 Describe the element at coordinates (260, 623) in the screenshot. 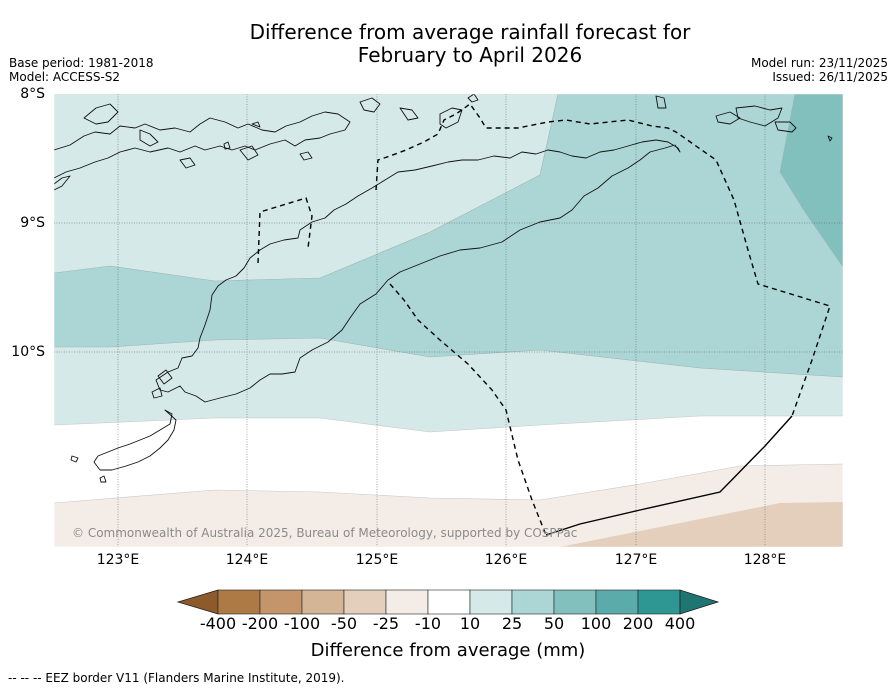

I see `colorbar-tick: -200` at that location.